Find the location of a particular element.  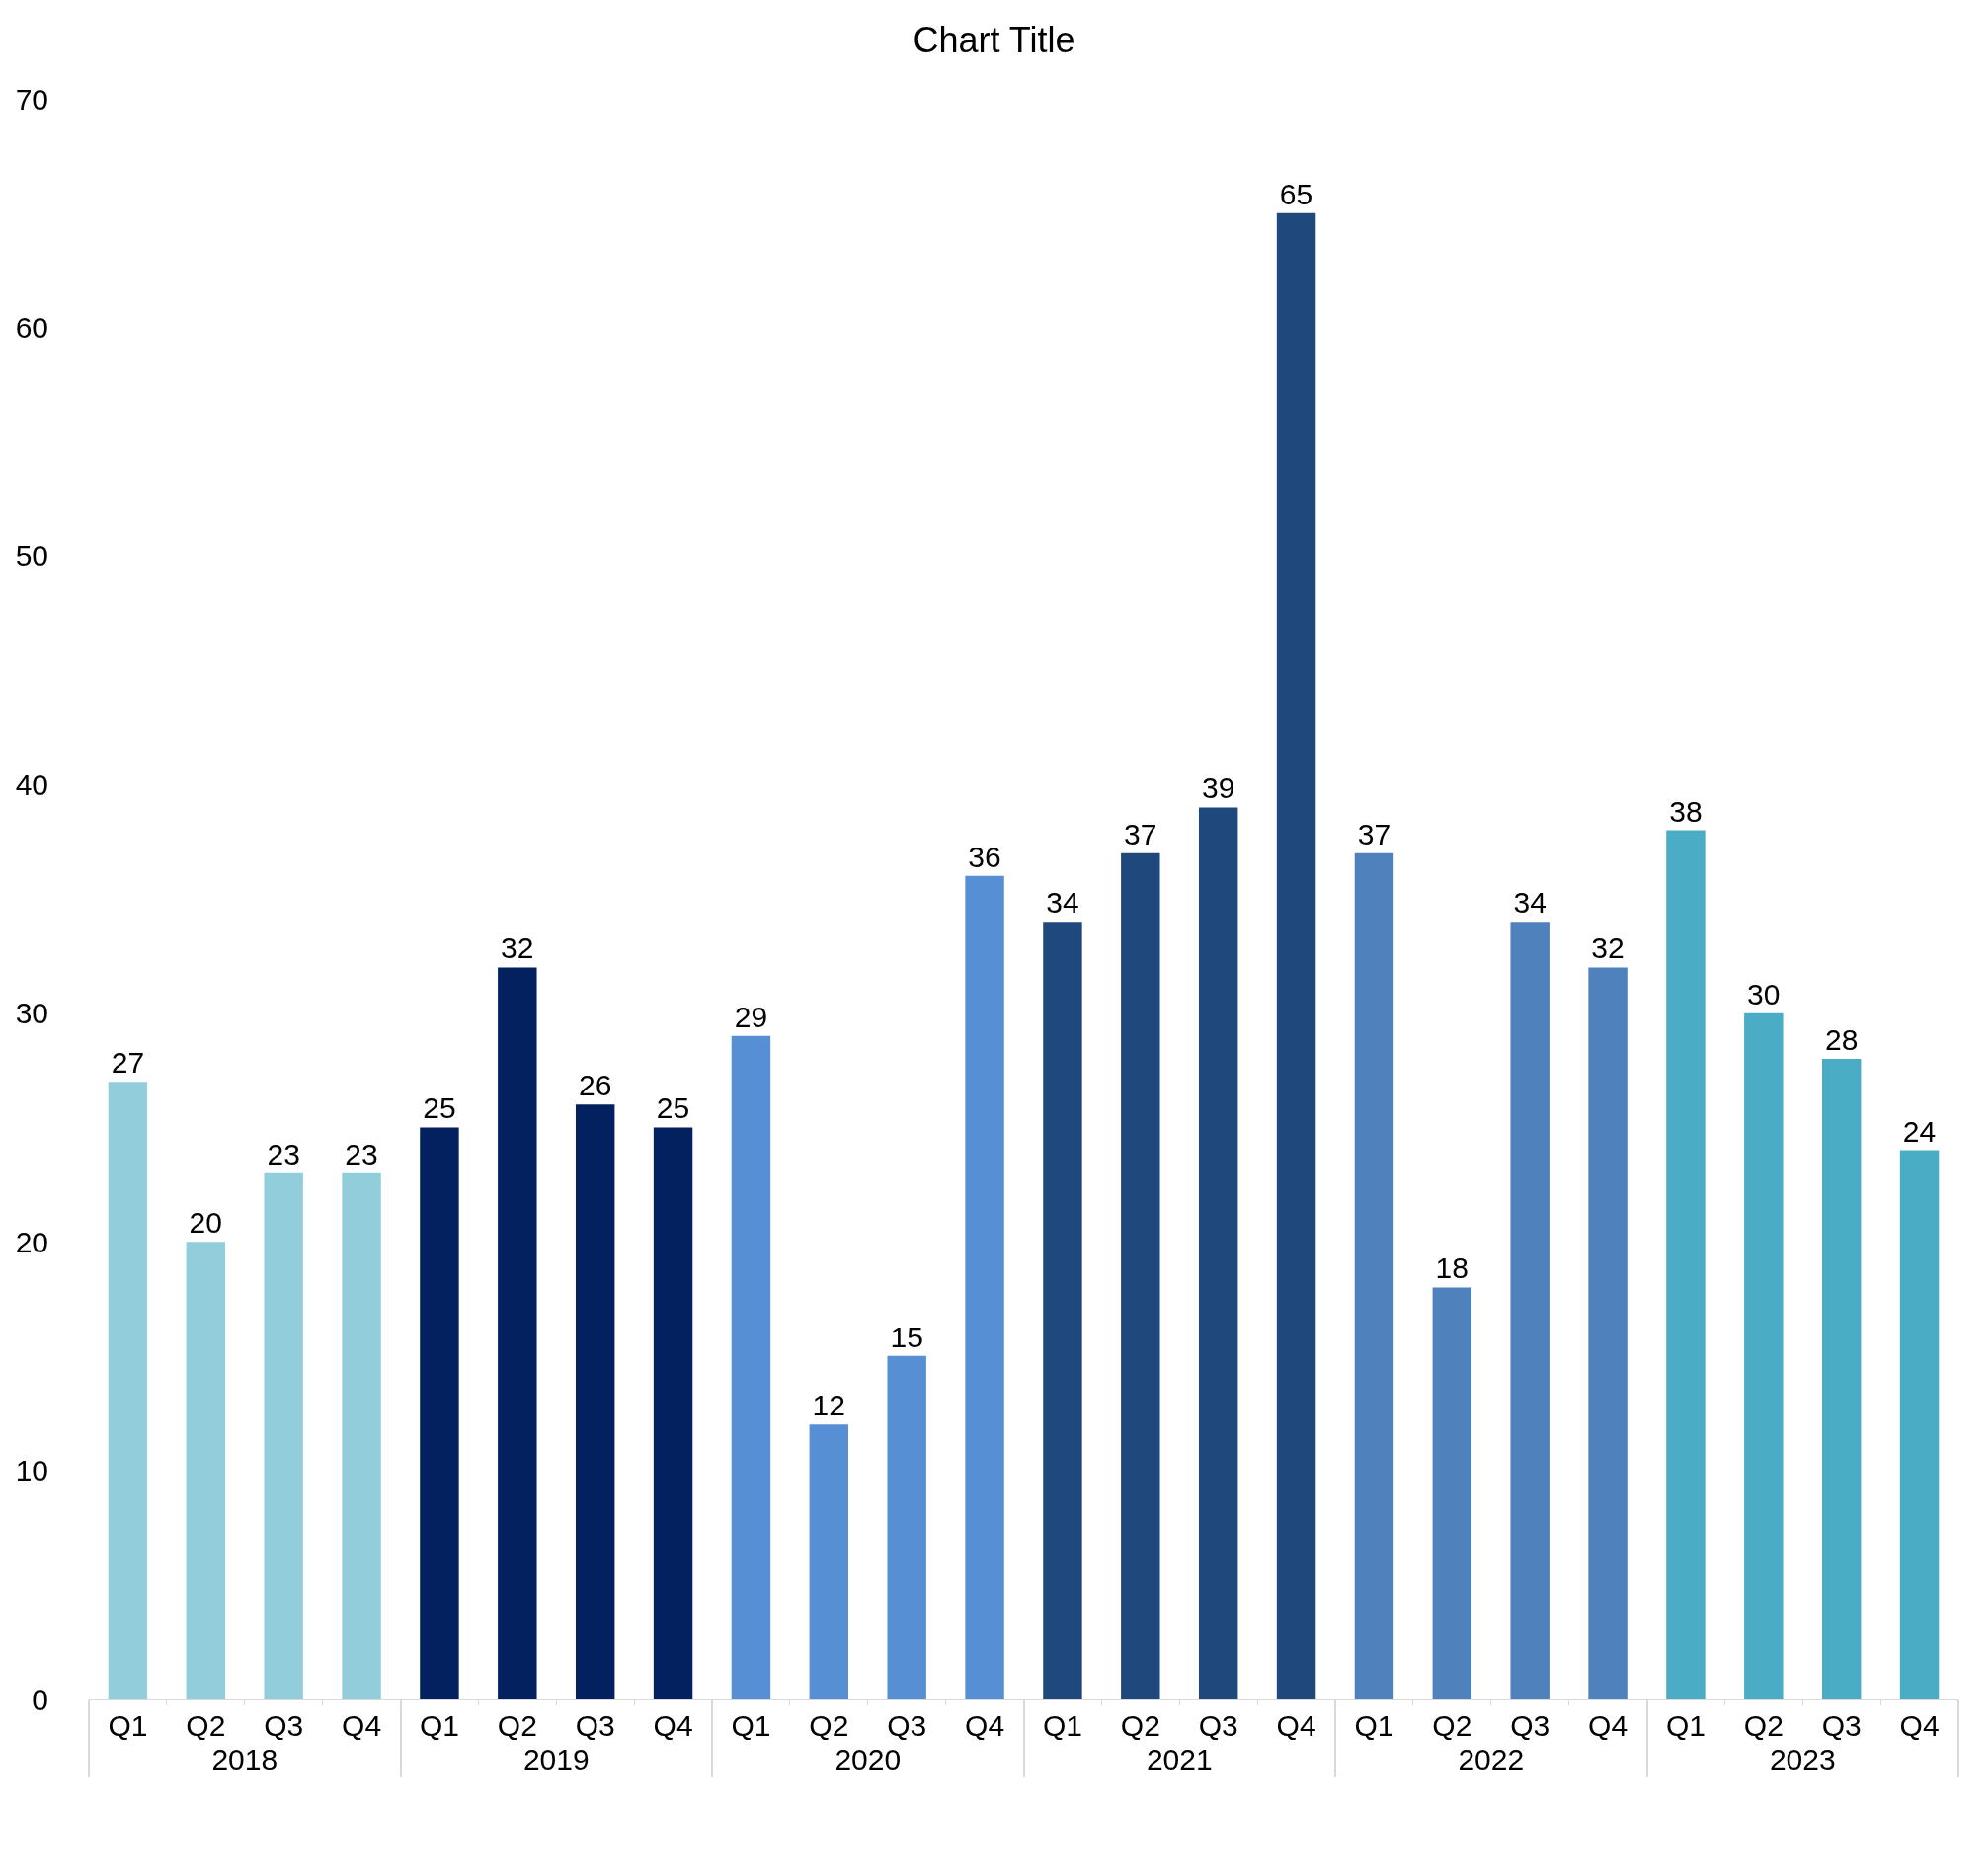

y-tick-label: 60 is located at coordinates (31, 327).